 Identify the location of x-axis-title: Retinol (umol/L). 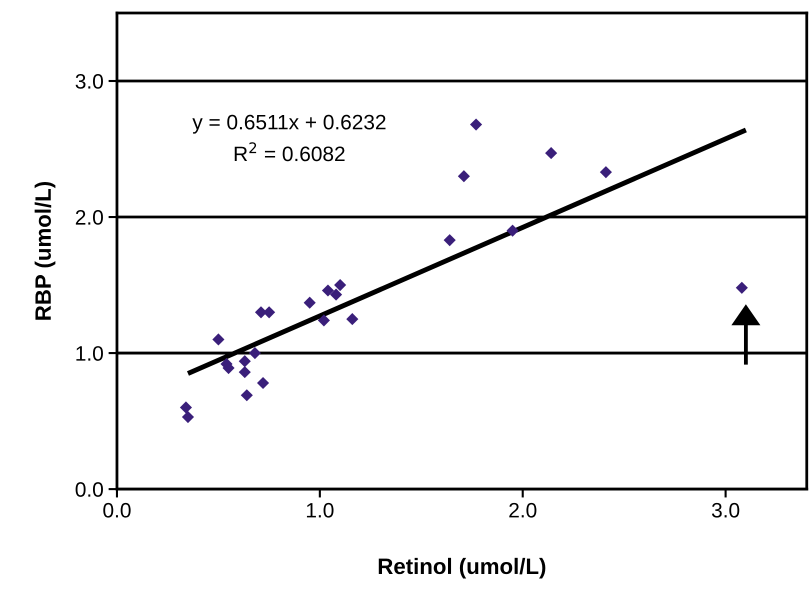
(462, 568).